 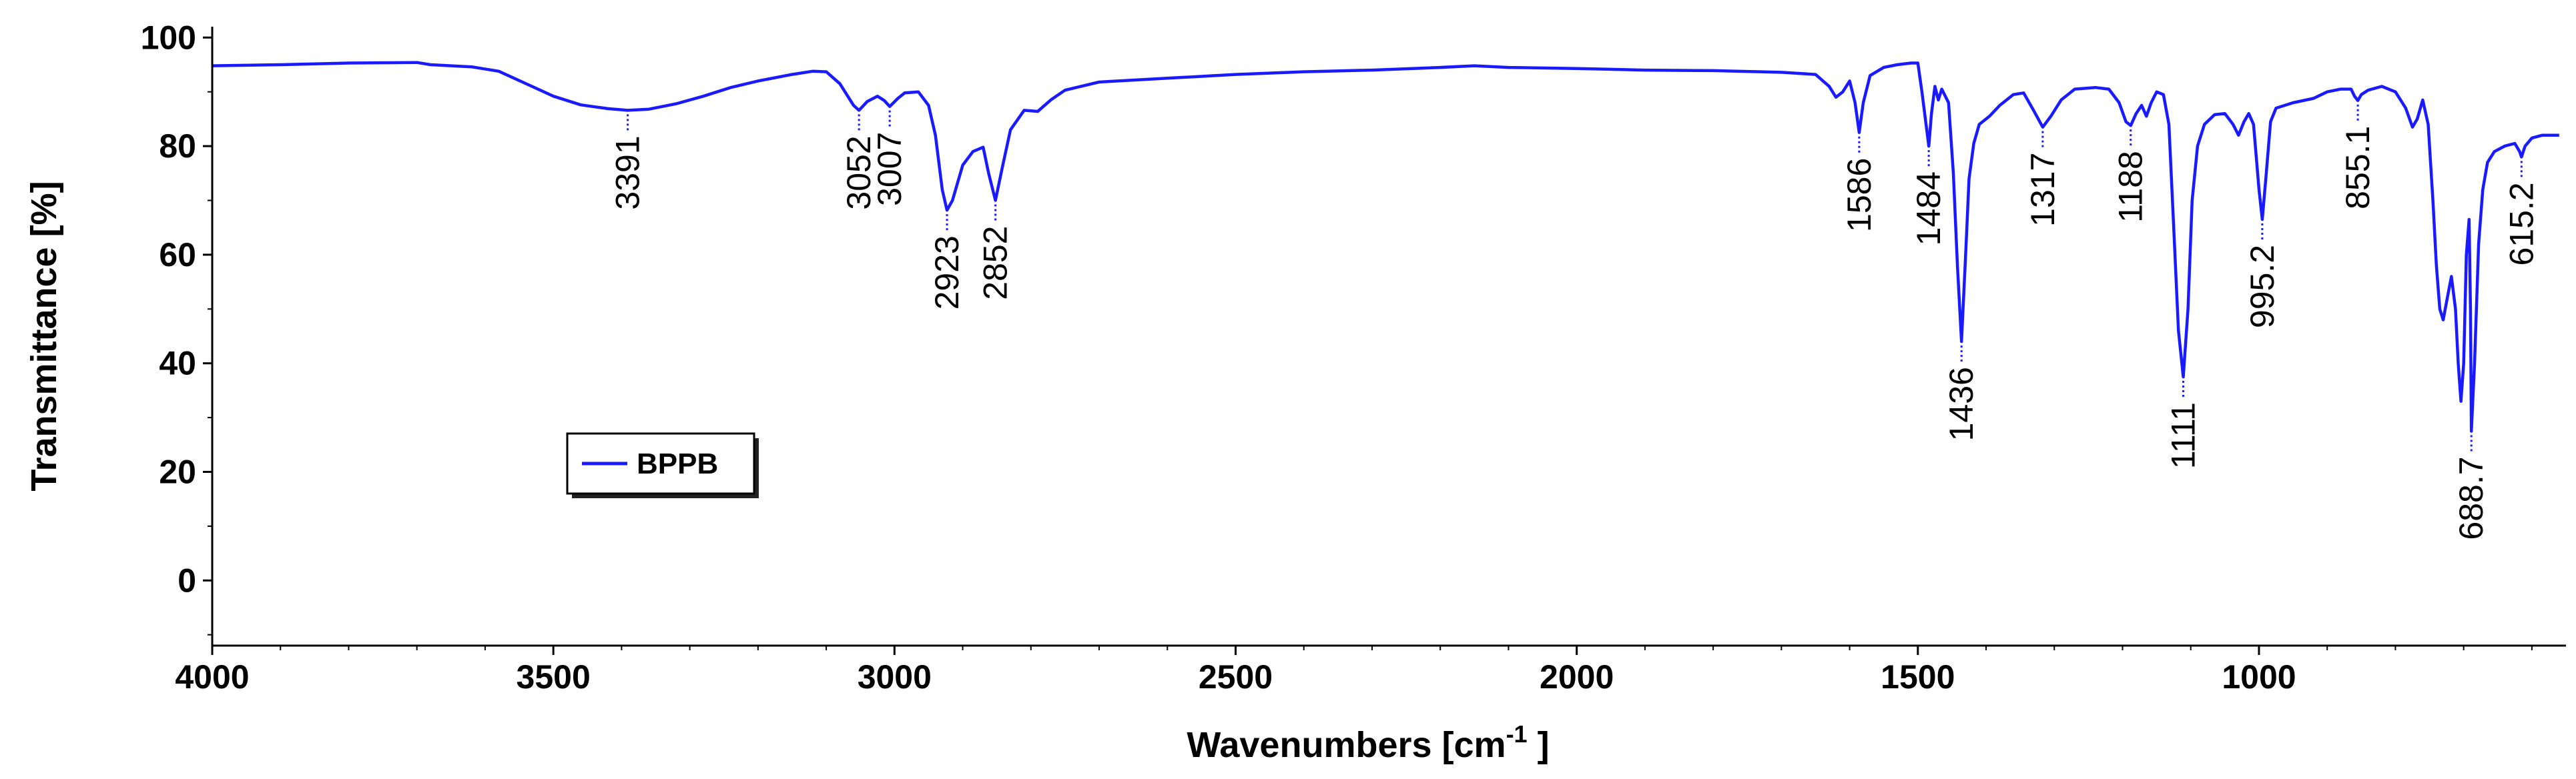 I want to click on x-axis-title: Wavenumbers [cm-1 ], so click(x=1368, y=742).